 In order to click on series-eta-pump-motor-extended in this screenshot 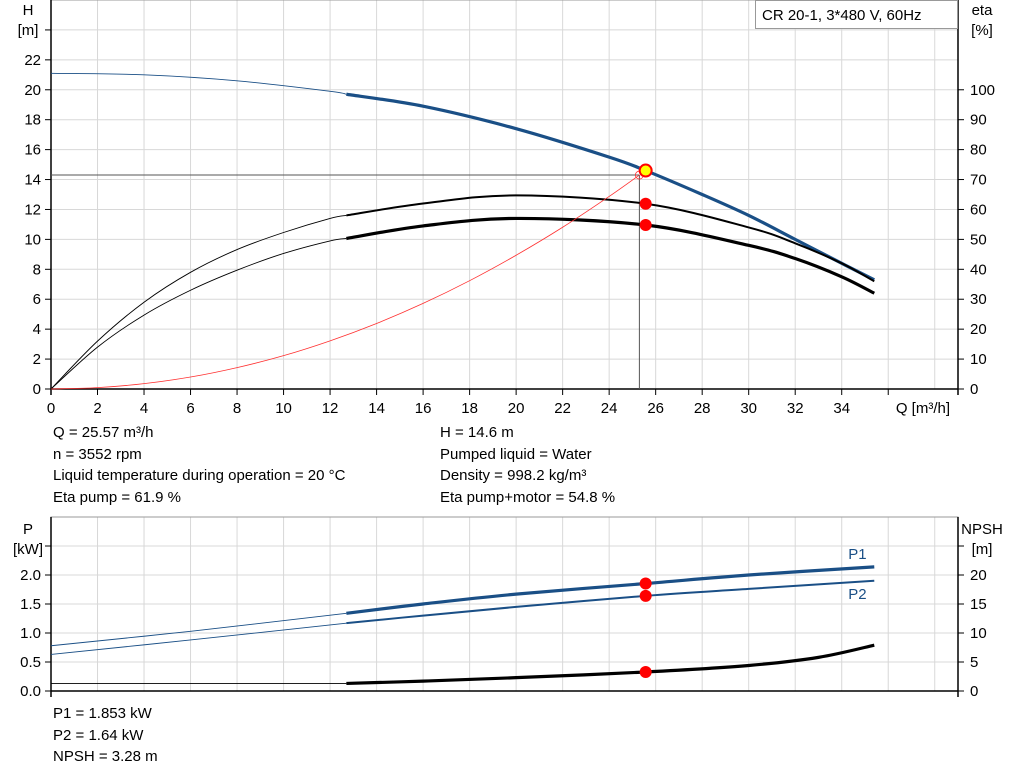, I will do `click(198, 314)`.